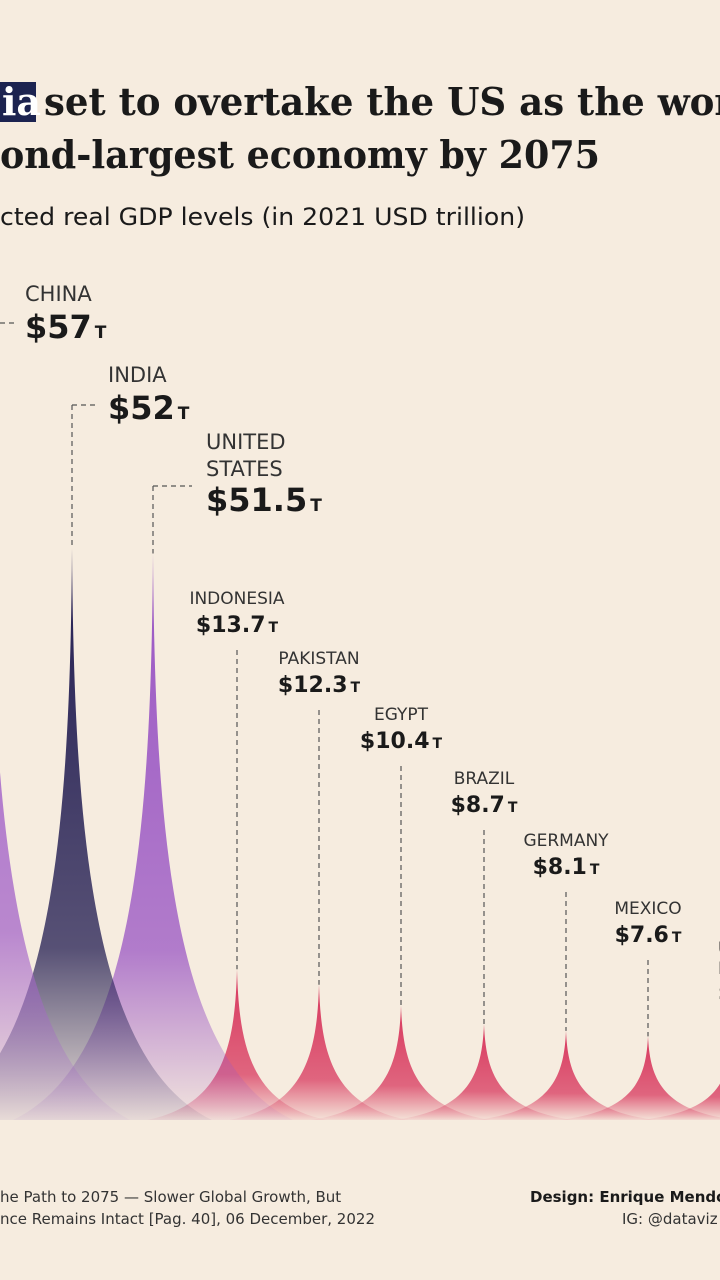 The height and width of the screenshot is (1280, 720). Describe the element at coordinates (58, 294) in the screenshot. I see `category-label: CHINA` at that location.